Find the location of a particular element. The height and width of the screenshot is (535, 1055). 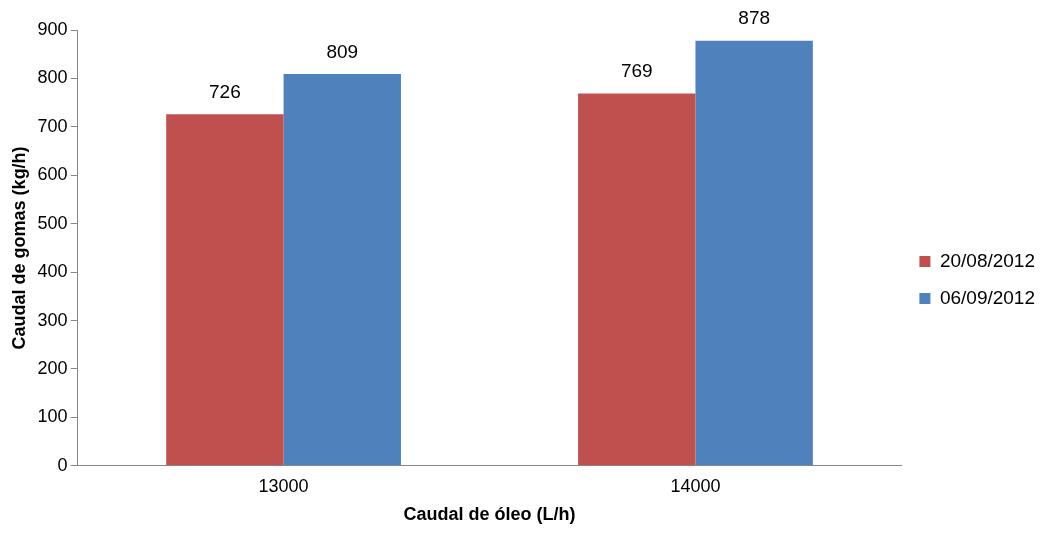

y-tick-label: 400 is located at coordinates (52, 271).